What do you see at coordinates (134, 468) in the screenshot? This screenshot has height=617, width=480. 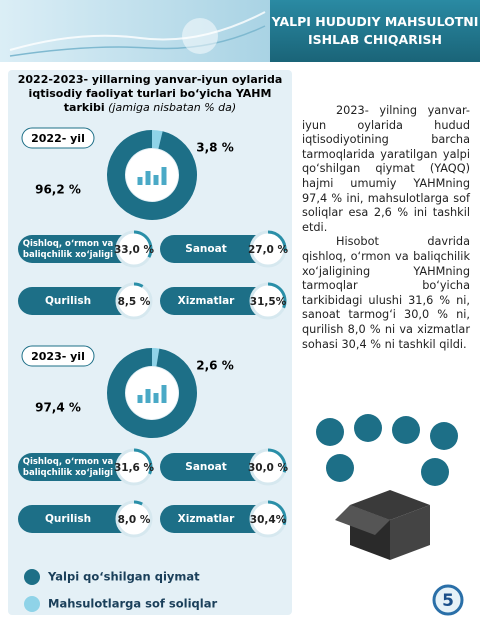 I see `sector-value: 31,6 %` at bounding box center [134, 468].